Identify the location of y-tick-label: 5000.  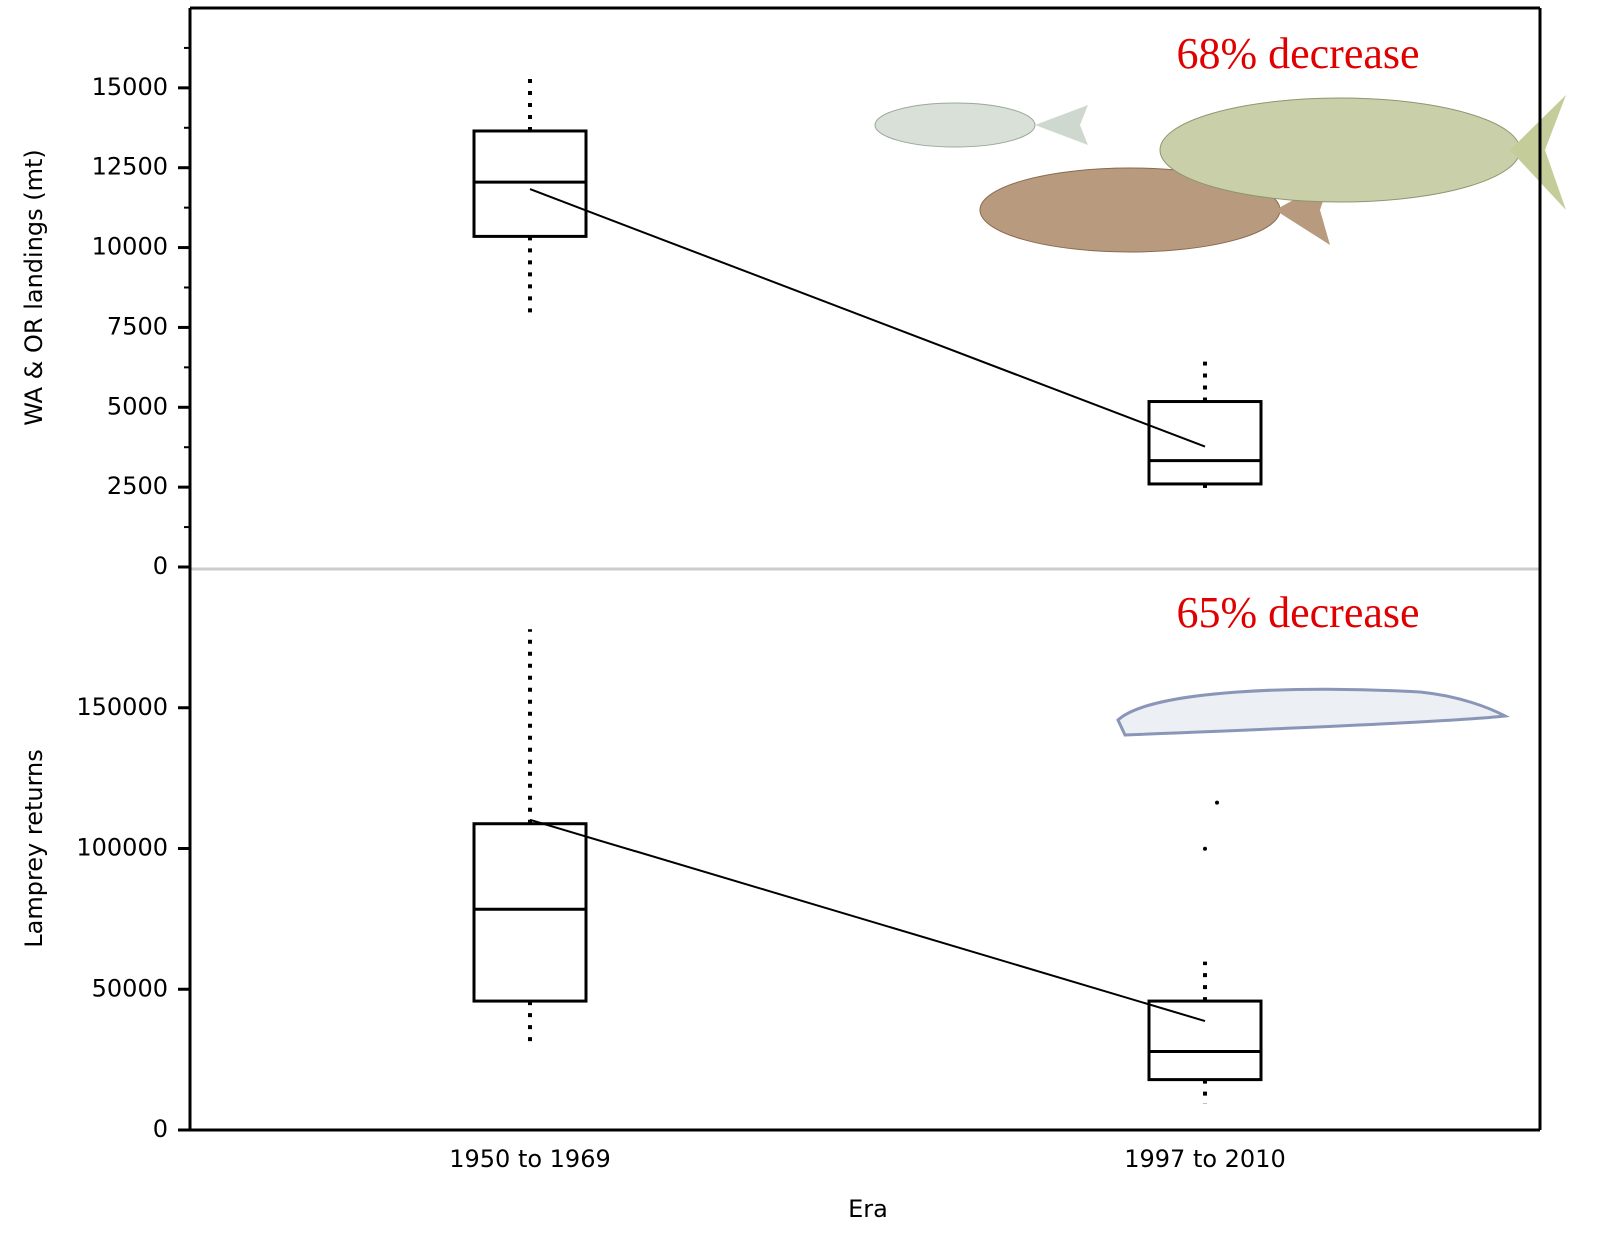
(137, 406).